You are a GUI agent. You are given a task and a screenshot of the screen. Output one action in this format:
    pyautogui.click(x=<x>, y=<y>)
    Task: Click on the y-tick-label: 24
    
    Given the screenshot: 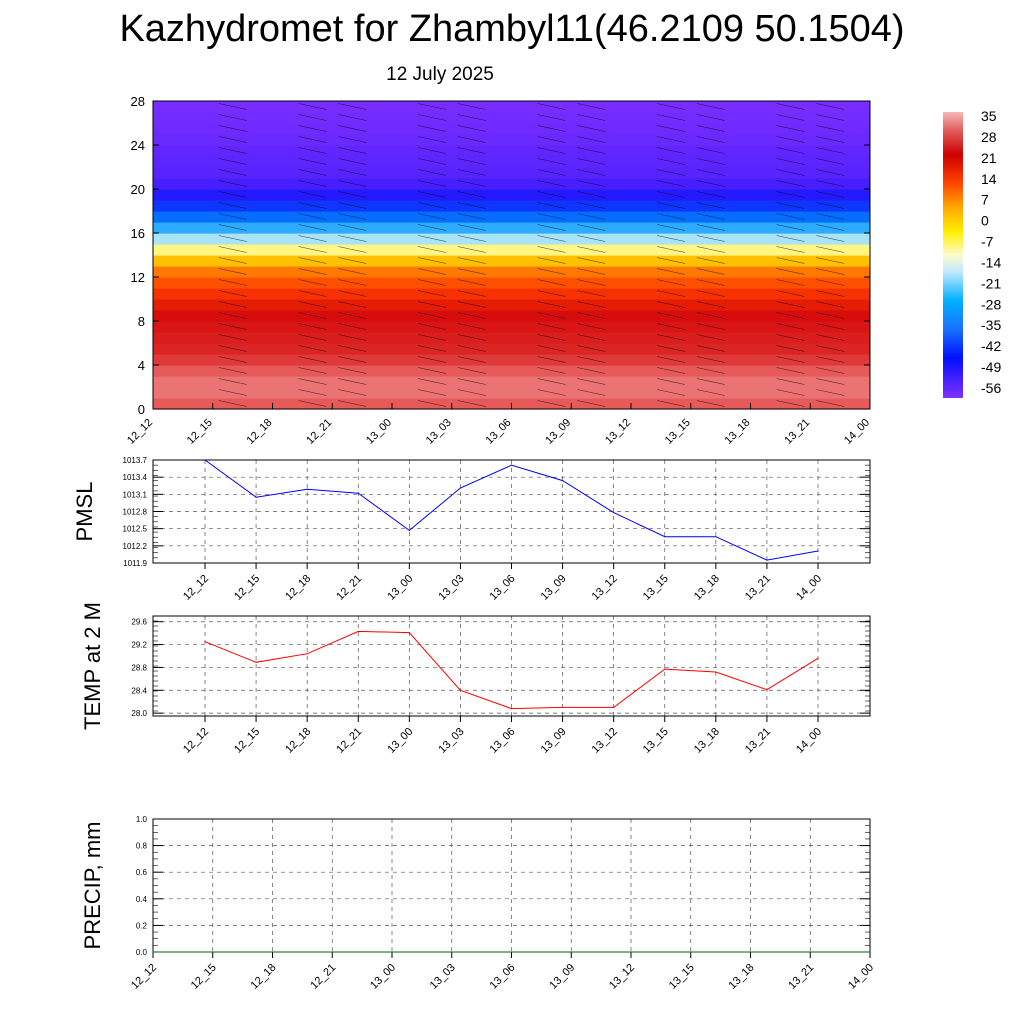 What is the action you would take?
    pyautogui.click(x=138, y=145)
    